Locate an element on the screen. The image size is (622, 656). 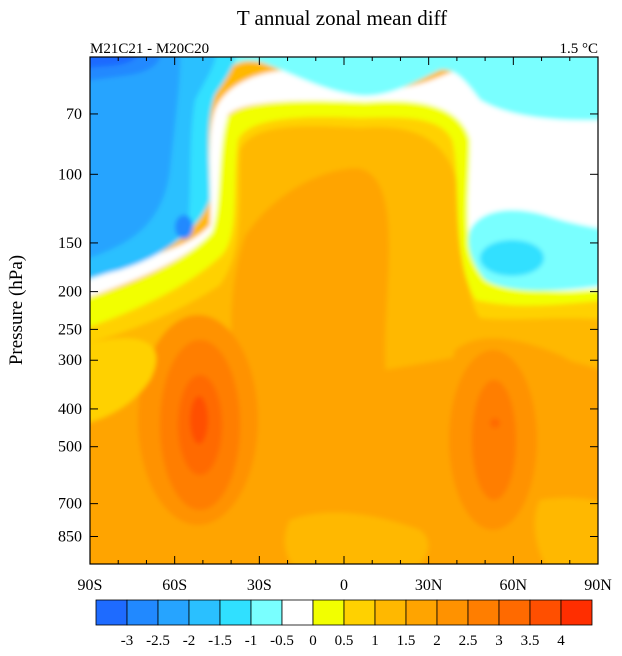
colorbar: -3 -2.5 -2 -1.5 -1 -0.5 0 0.5 1 1.5 2 2.5 3 3.5 4 is located at coordinates (344, 624).